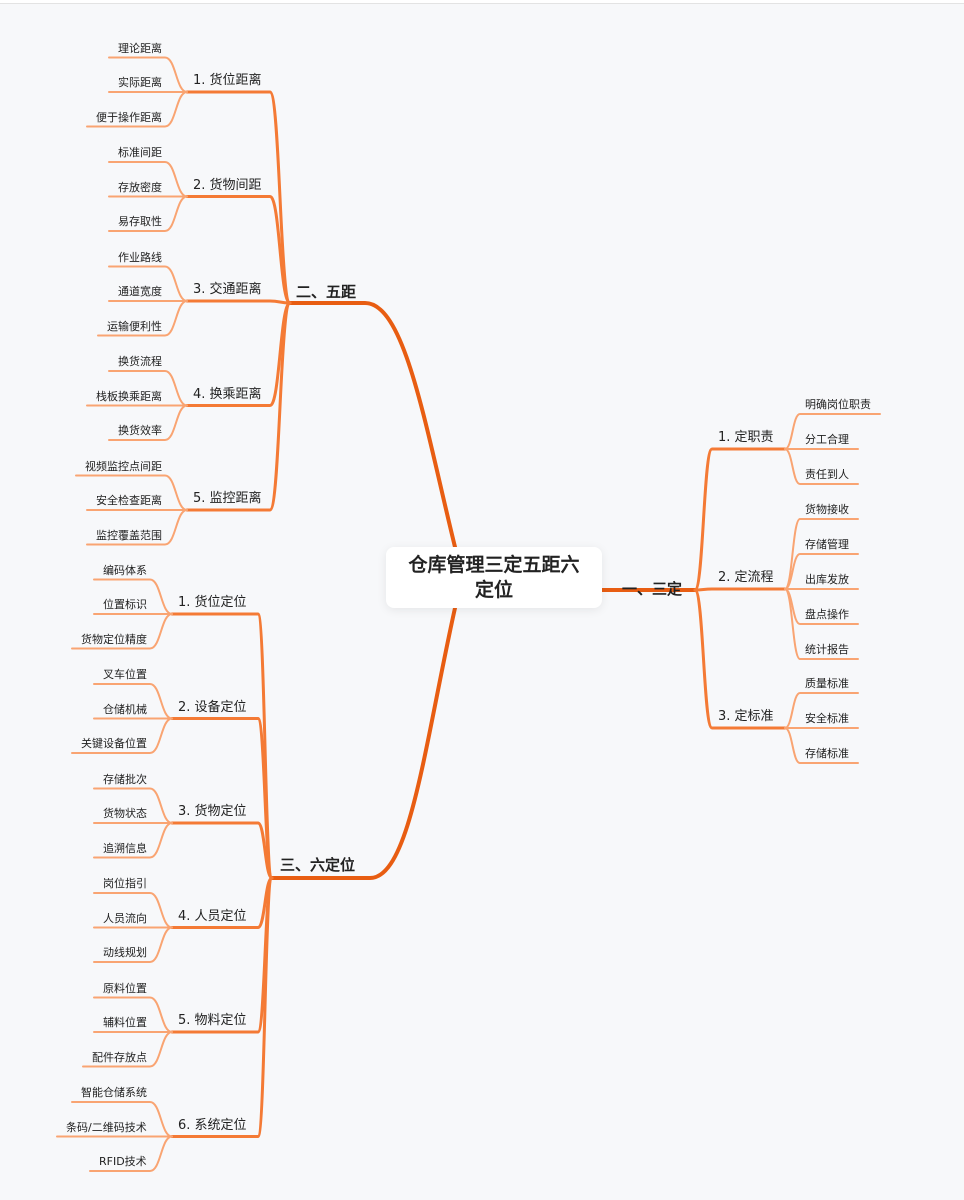  I want to click on subtopic: 4. 换乘距离, so click(227, 394).